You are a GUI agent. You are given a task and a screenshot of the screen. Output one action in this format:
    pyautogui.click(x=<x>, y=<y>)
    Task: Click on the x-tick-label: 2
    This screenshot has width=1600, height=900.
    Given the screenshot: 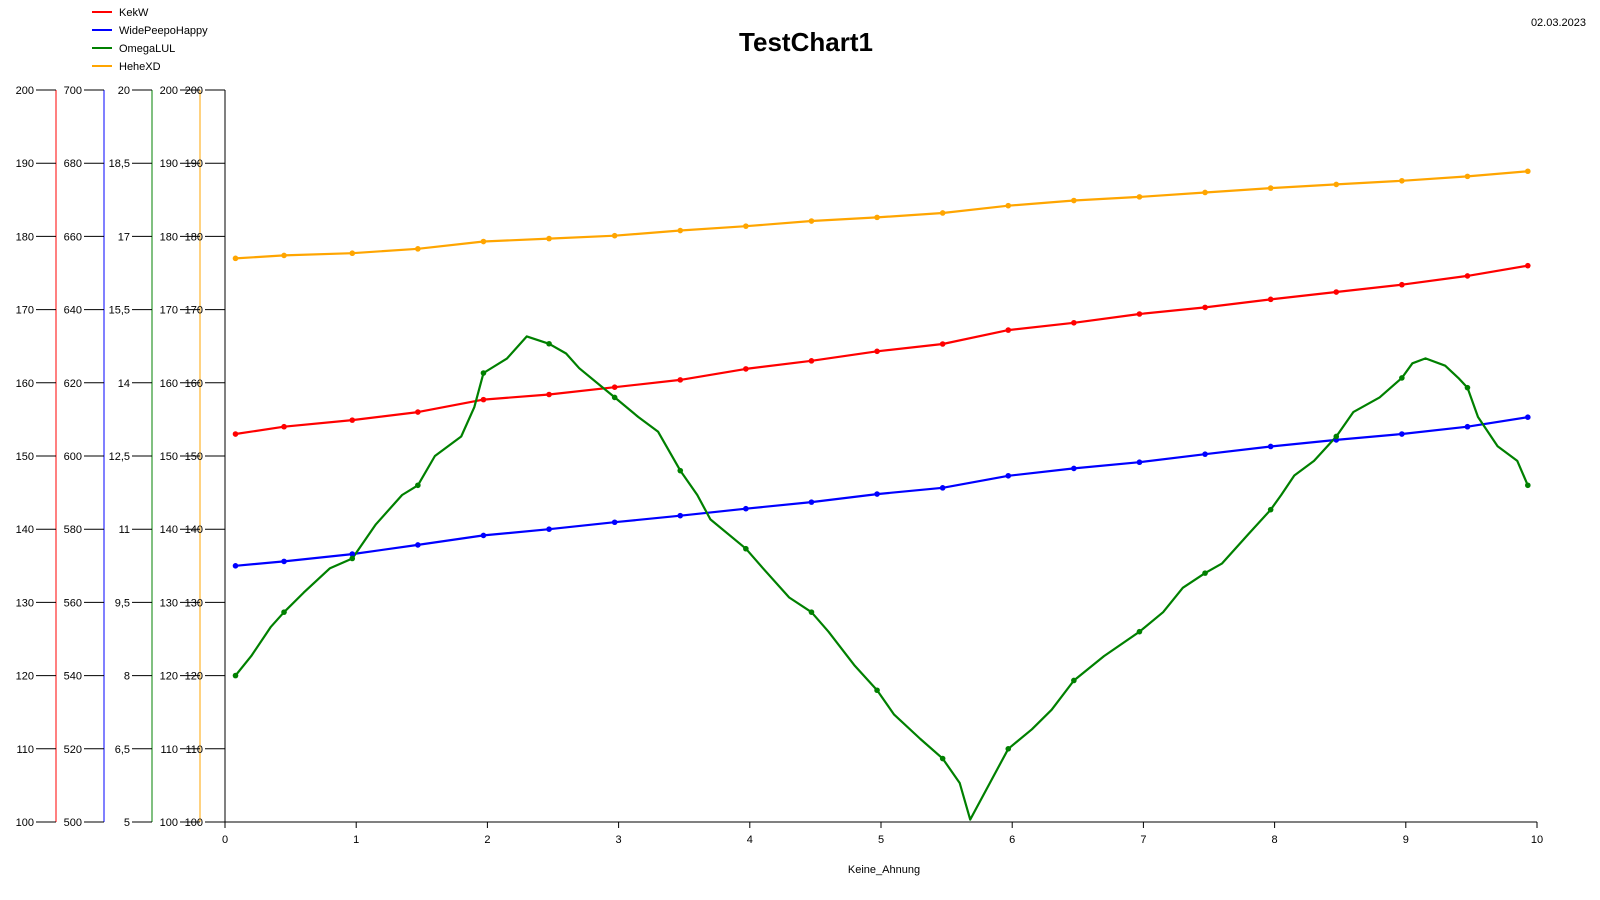 What is the action you would take?
    pyautogui.click(x=487, y=840)
    